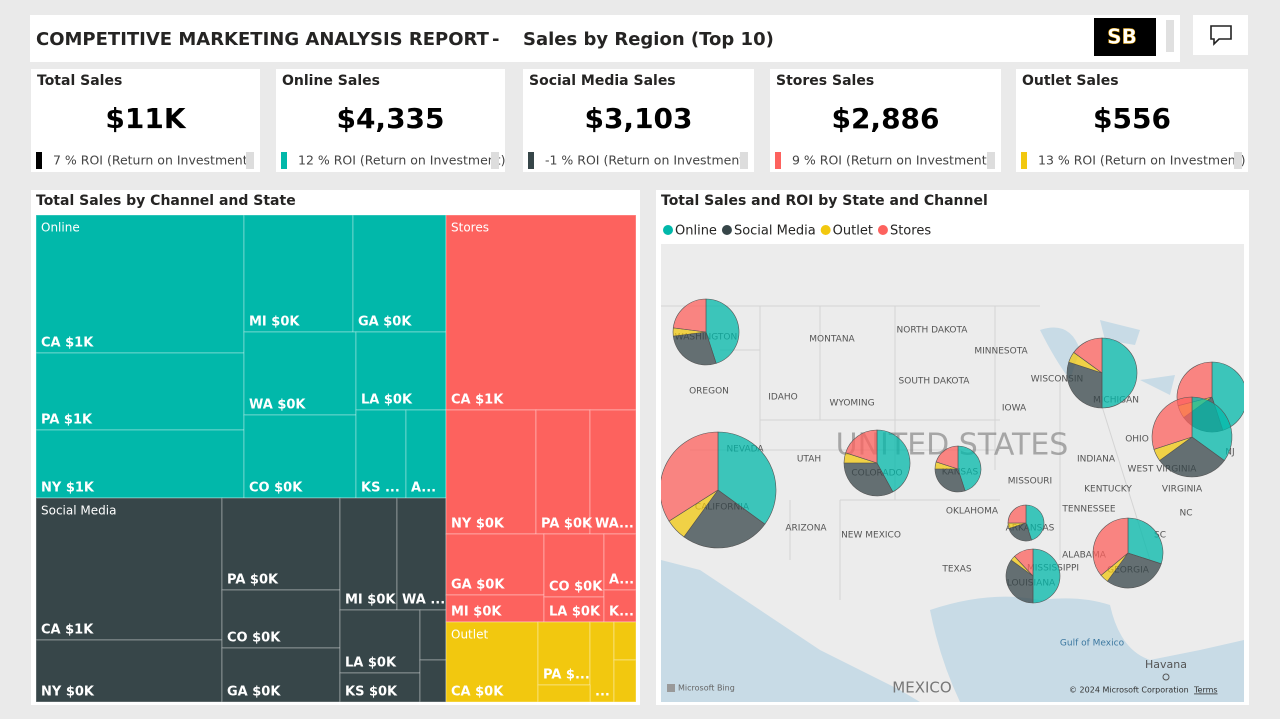  I want to click on state-label: OHIO, so click(1137, 440).